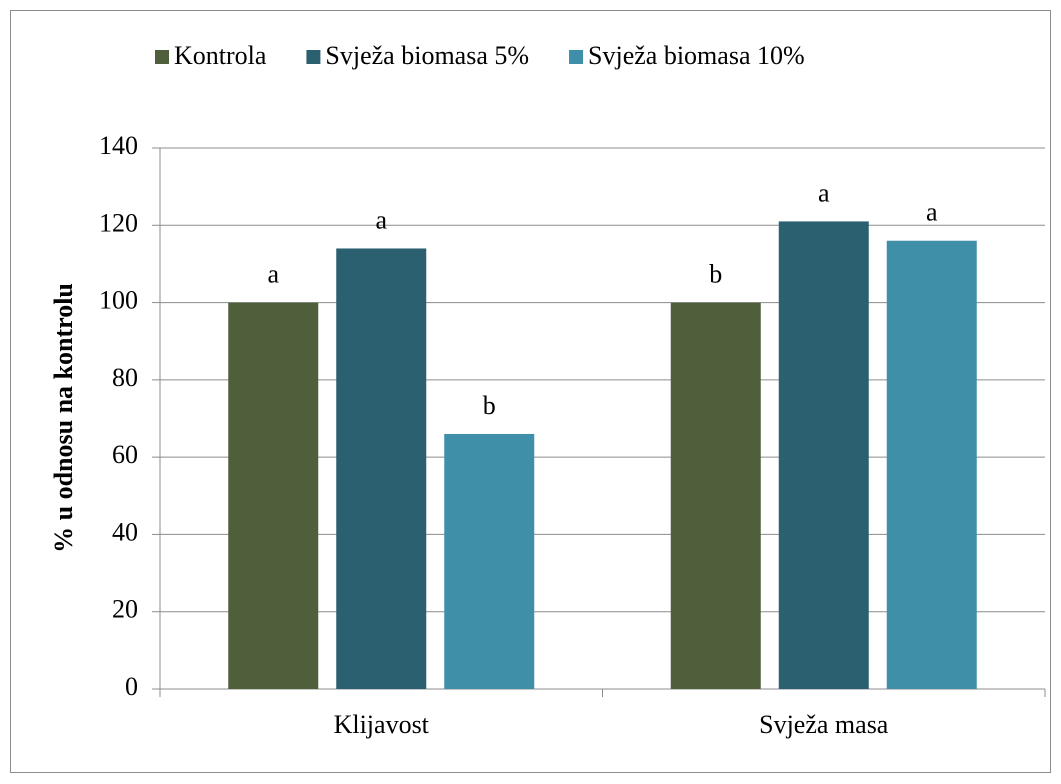  What do you see at coordinates (125, 531) in the screenshot?
I see `y-tick-label: 40` at bounding box center [125, 531].